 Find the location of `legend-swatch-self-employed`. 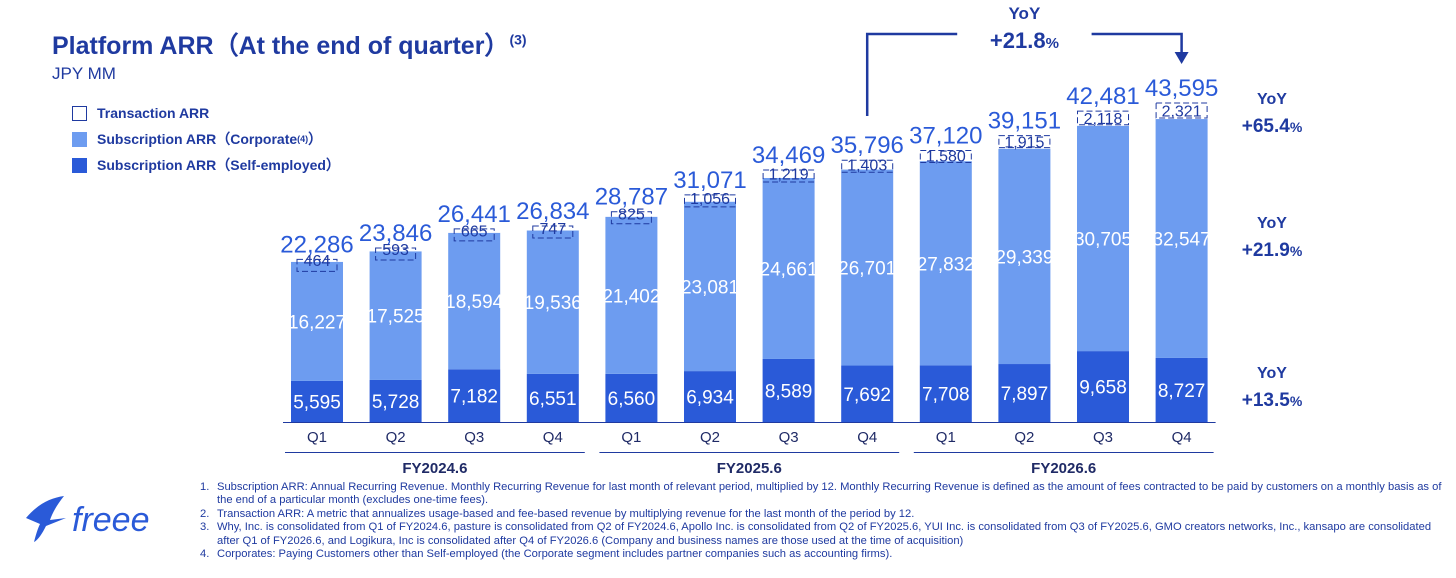

legend-swatch-self-employed is located at coordinates (79, 165).